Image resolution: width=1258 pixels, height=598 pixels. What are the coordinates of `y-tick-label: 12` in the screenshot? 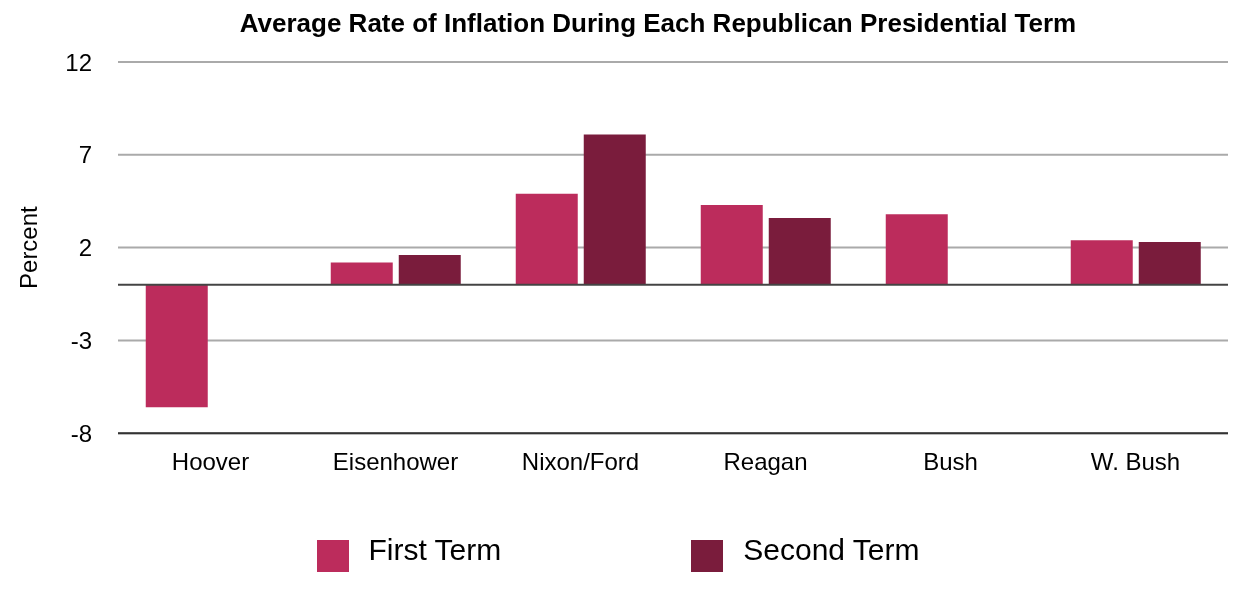 It's located at (78, 62).